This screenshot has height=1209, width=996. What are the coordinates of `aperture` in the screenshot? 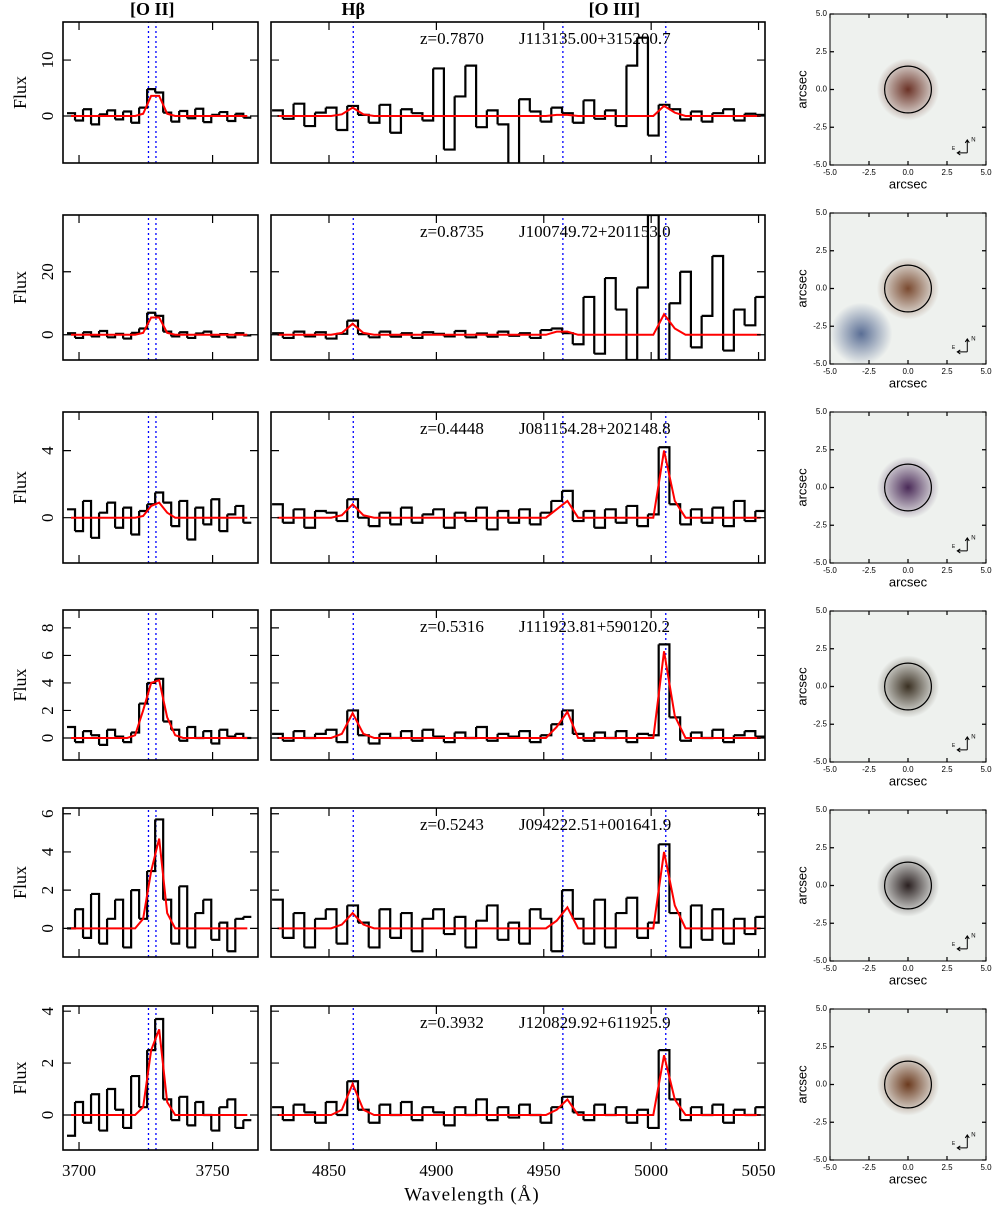 It's located at (907, 885).